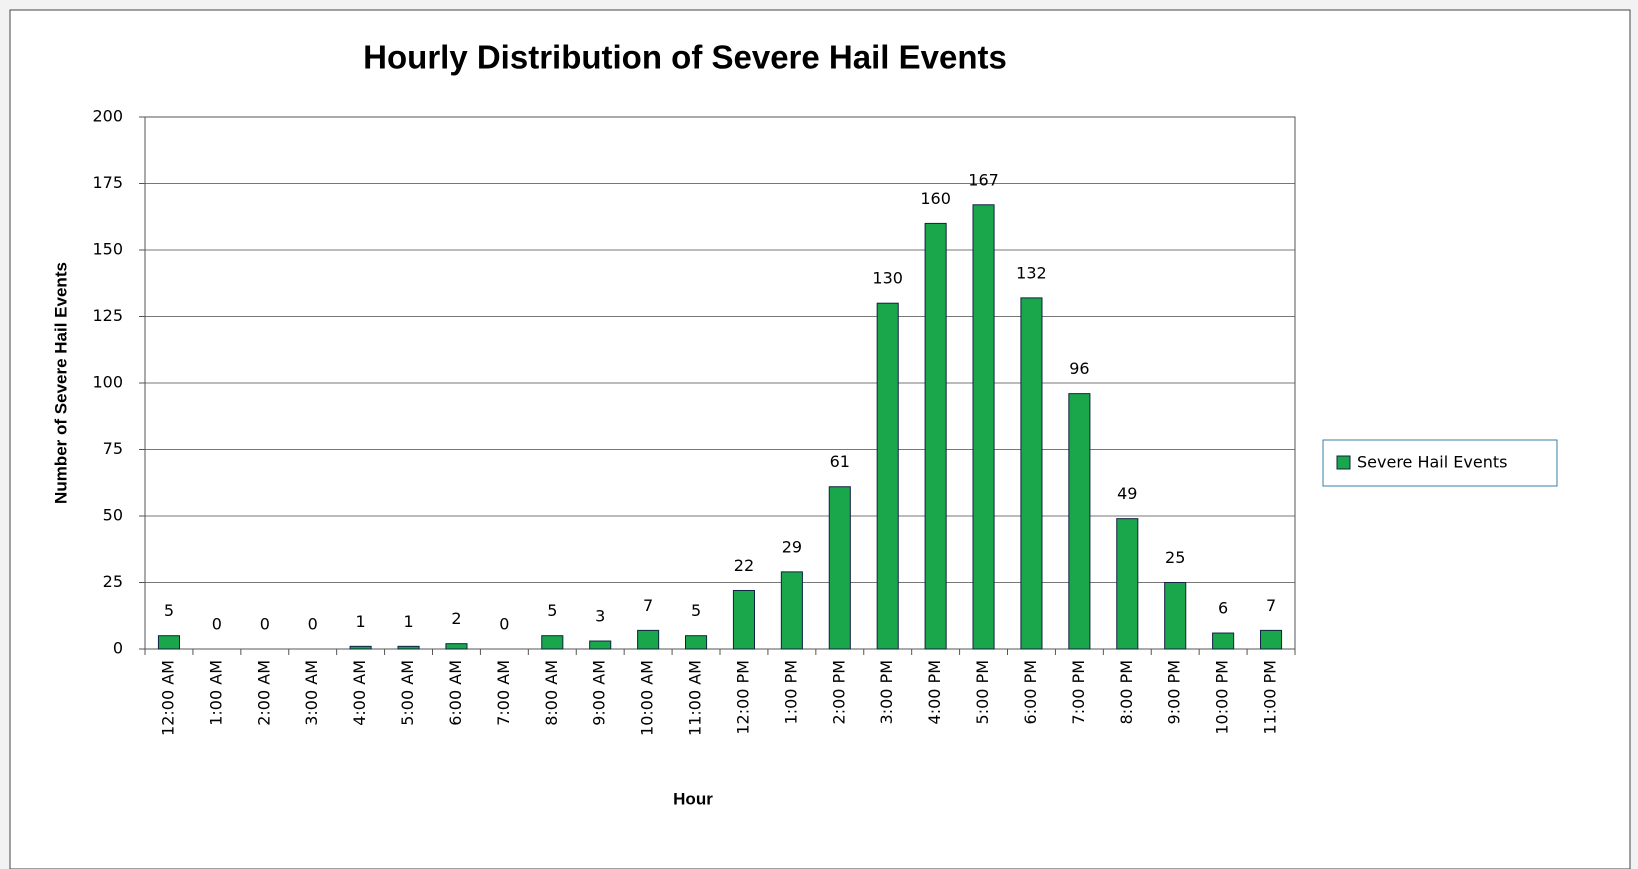  What do you see at coordinates (647, 698) in the screenshot?
I see `x-tick-label: 10:00 AM` at bounding box center [647, 698].